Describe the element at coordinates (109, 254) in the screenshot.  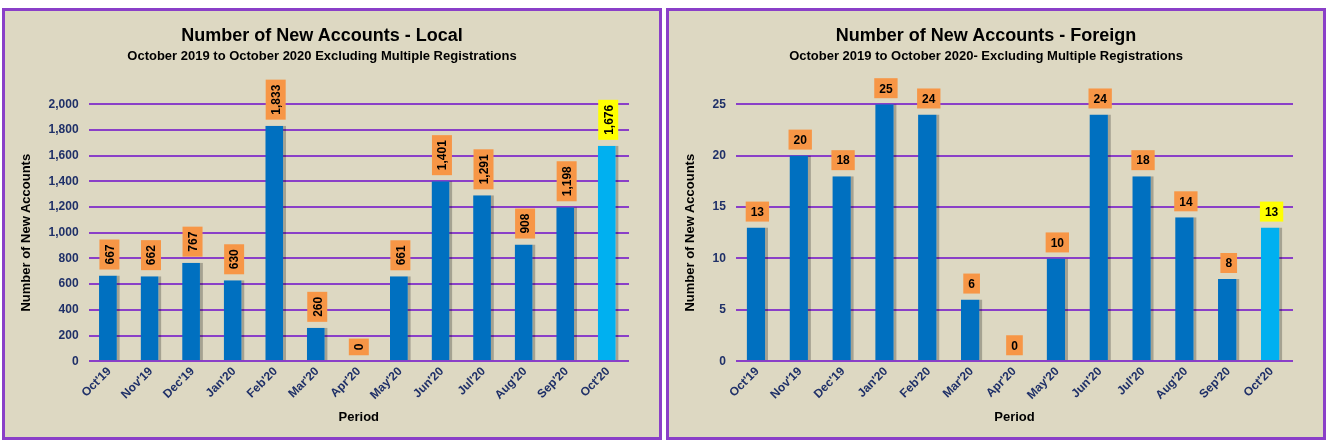
I see `data-label: 667` at that location.